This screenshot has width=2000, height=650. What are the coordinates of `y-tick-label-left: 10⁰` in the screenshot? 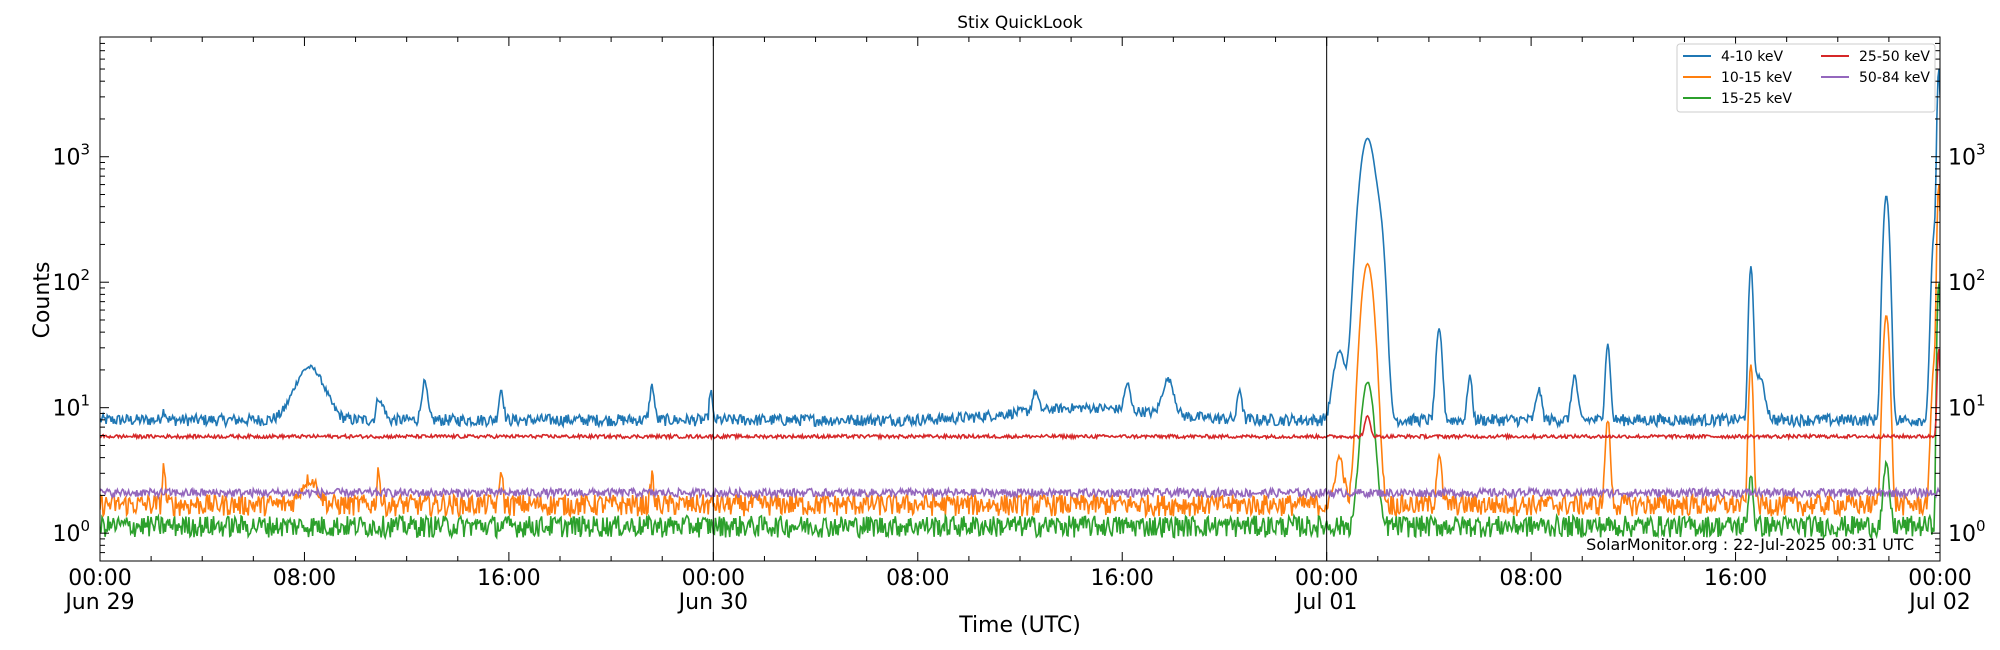 It's located at (71, 532).